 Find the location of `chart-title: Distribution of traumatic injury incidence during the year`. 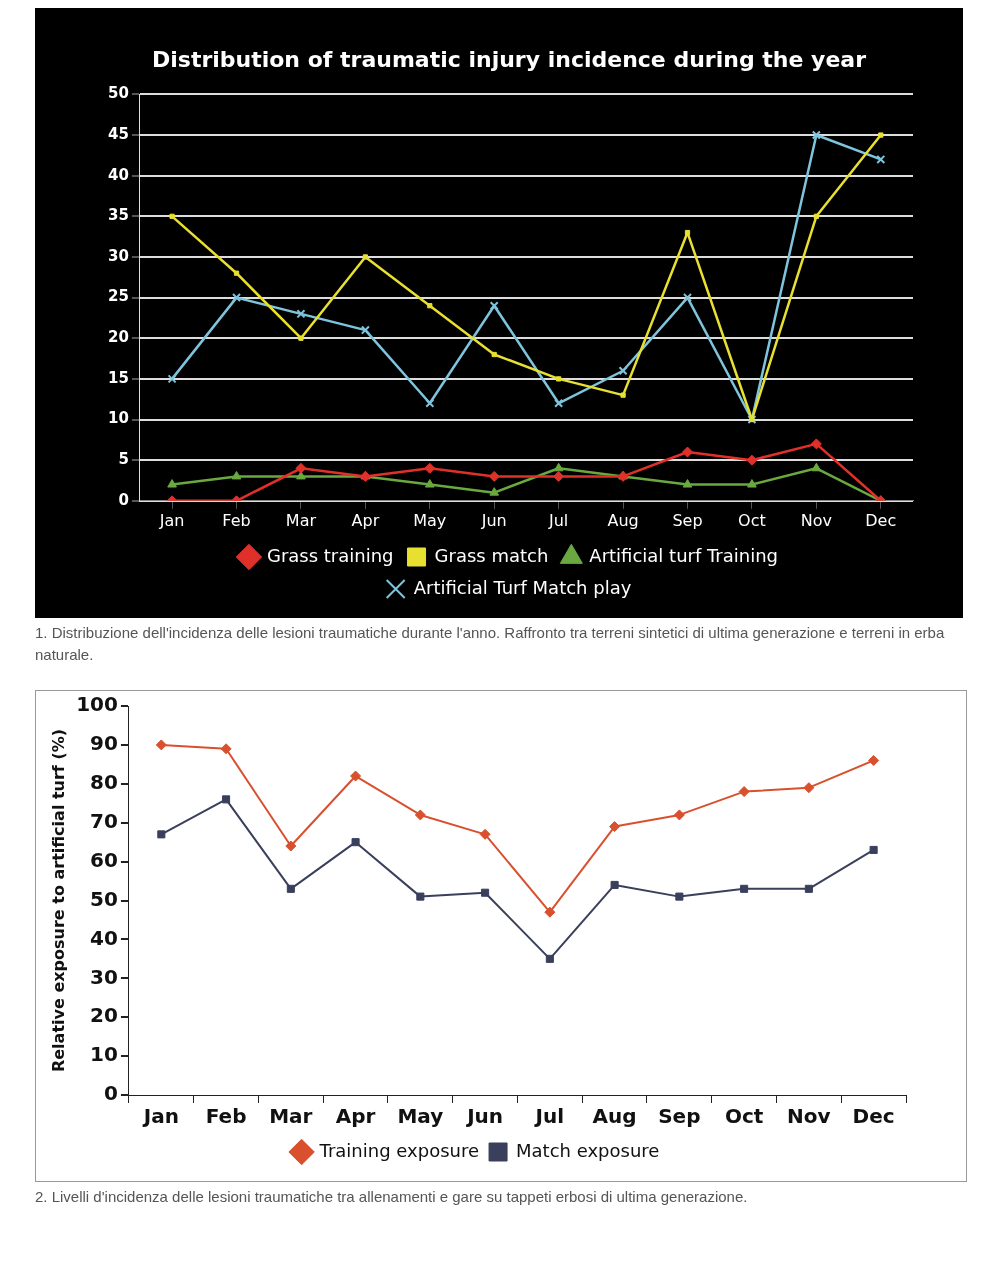

chart-title: Distribution of traumatic injury incidence during the year is located at coordinates (509, 59).